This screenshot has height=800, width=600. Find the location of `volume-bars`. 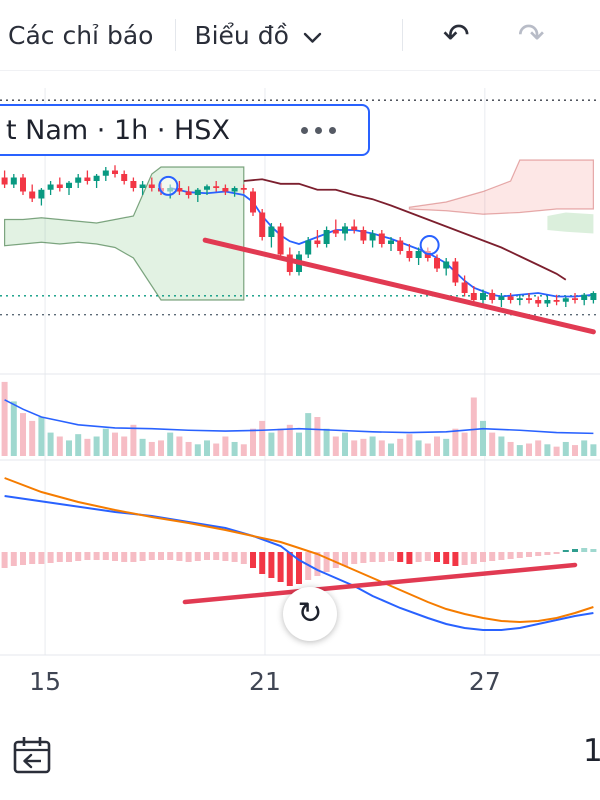

volume-bars is located at coordinates (299, 418).